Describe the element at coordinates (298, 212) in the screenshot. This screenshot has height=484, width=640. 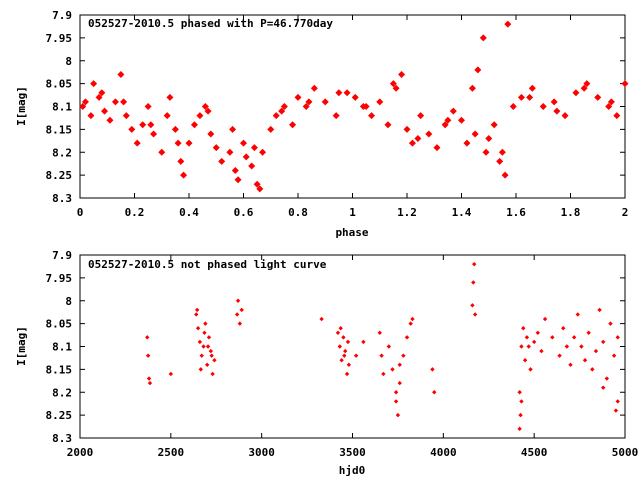
I see `phased-x-tick-label: 0.8` at that location.